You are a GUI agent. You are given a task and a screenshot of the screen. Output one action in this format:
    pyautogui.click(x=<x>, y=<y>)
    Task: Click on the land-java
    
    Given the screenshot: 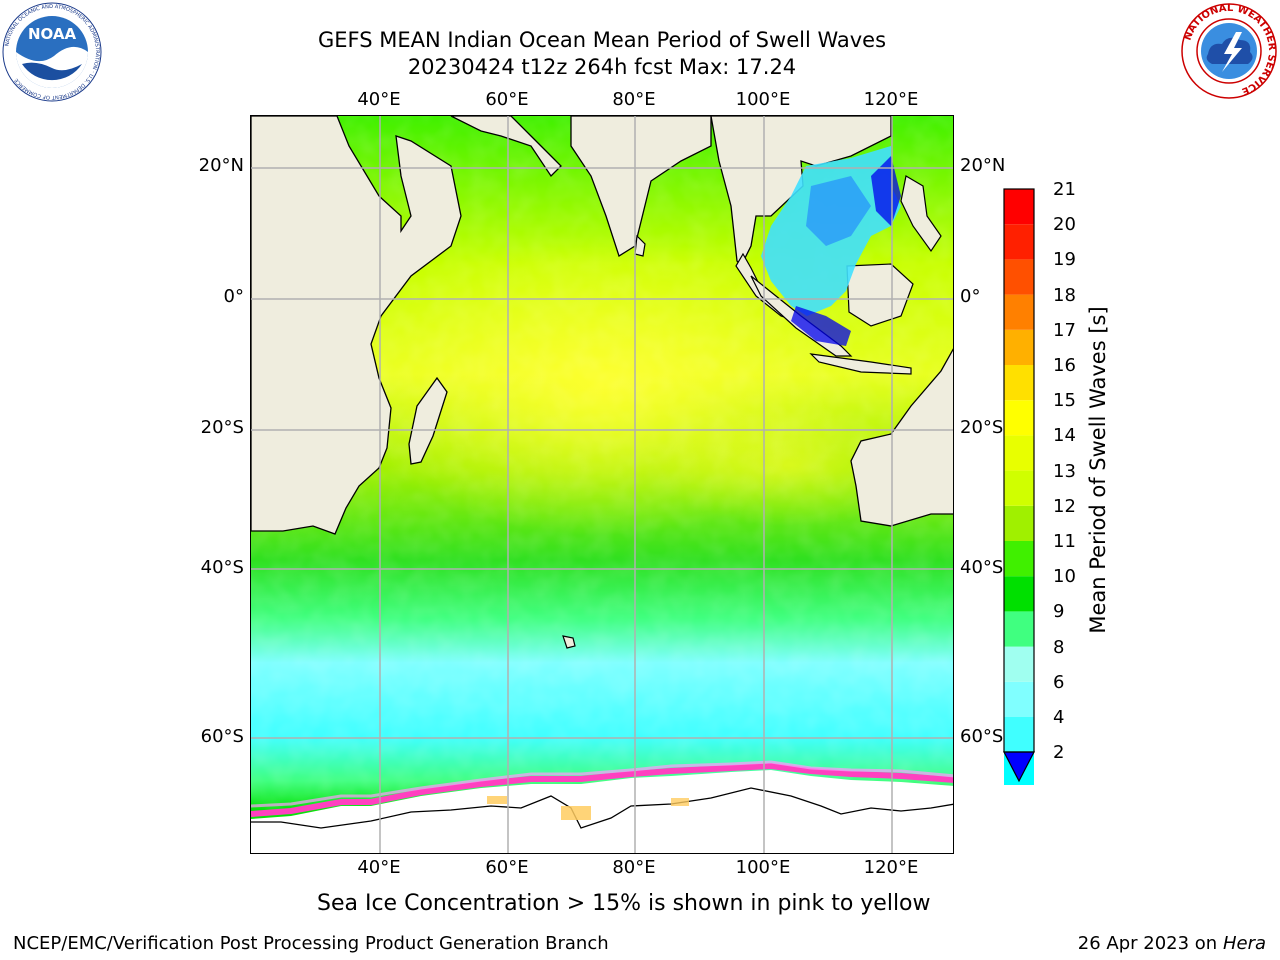 What is the action you would take?
    pyautogui.click(x=860, y=364)
    